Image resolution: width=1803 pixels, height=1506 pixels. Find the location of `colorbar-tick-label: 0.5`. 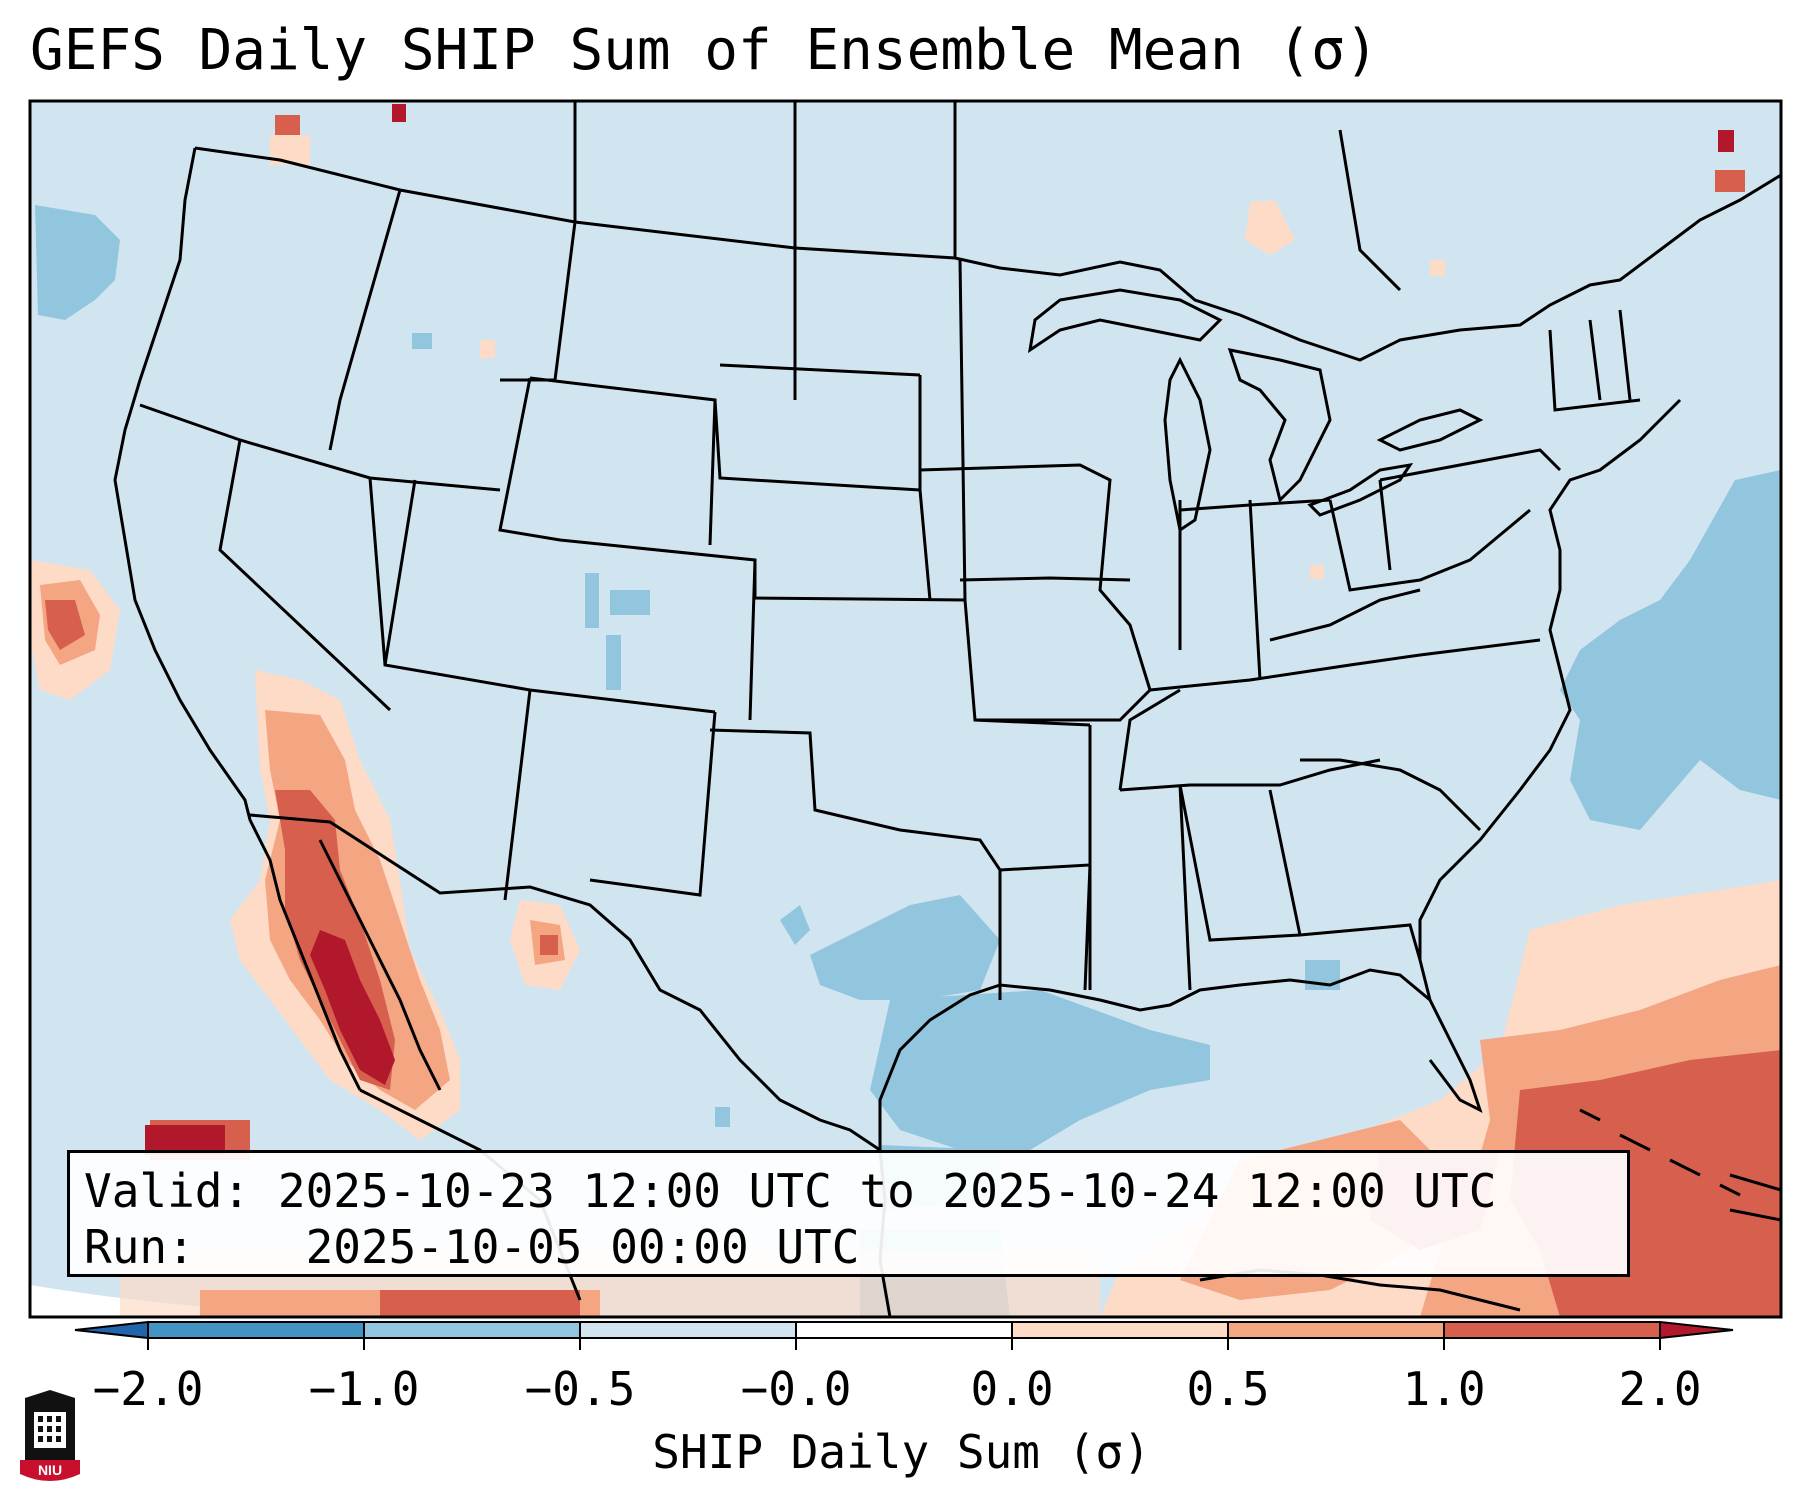

colorbar-tick-label: 0.5 is located at coordinates (1228, 1389).